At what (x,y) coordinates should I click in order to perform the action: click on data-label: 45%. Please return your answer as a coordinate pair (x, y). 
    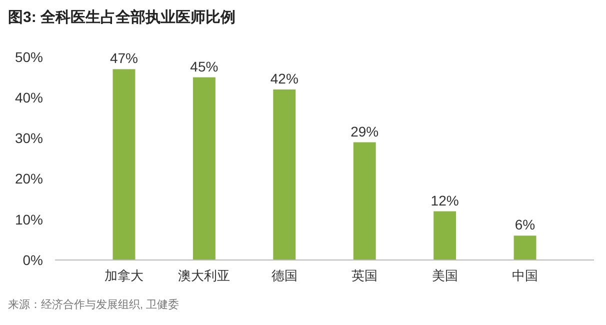
    Looking at the image, I should click on (204, 66).